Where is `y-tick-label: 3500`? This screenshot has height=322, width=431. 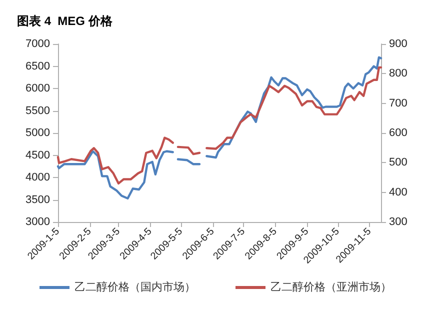 y-tick-label: 3500 is located at coordinates (38, 200).